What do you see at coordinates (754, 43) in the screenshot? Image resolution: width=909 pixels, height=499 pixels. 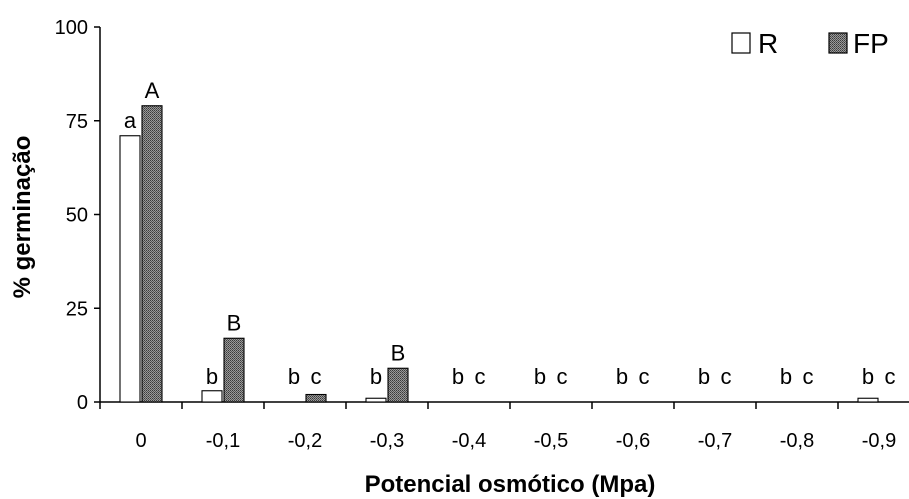 I see `legend-item-r: R` at bounding box center [754, 43].